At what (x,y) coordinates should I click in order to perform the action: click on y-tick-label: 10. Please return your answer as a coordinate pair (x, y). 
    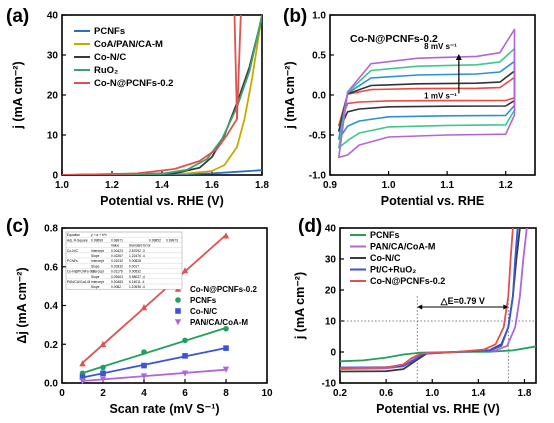
    Looking at the image, I should click on (53, 136).